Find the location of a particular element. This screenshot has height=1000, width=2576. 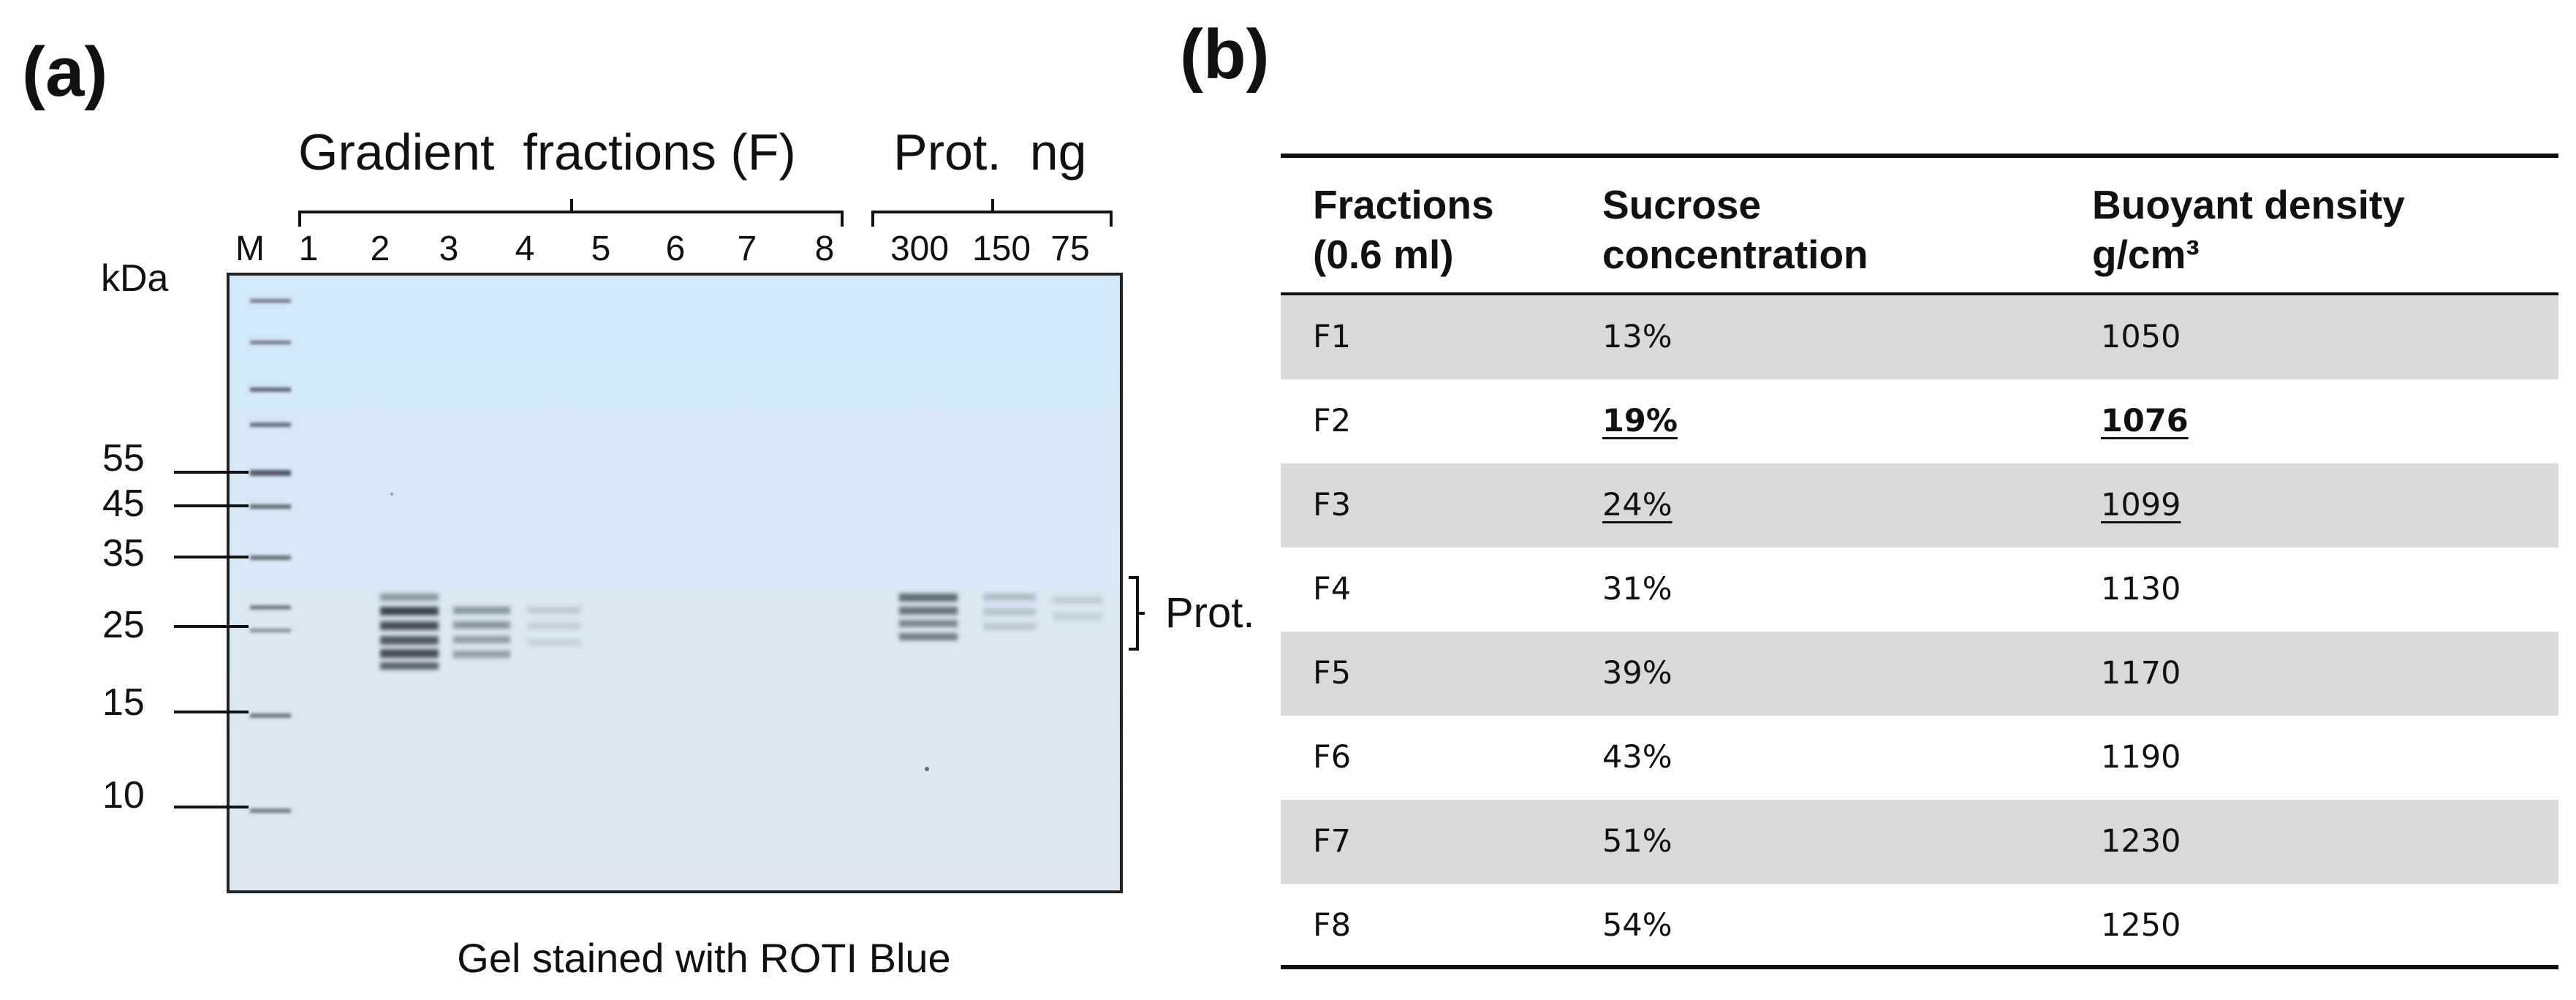

marker-ladder is located at coordinates (270, 556).